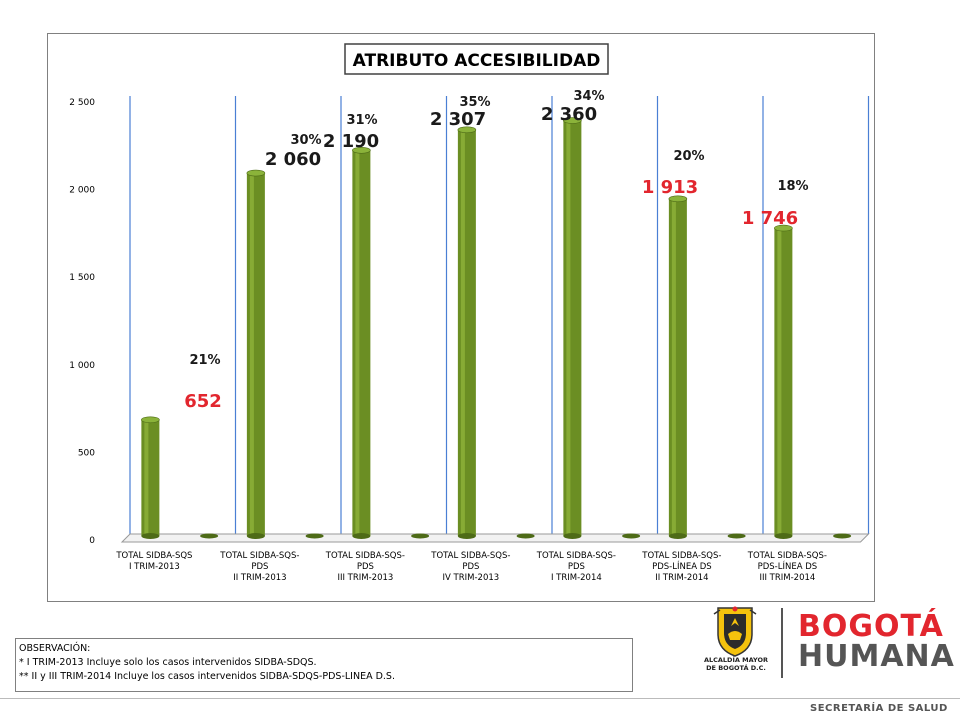 The height and width of the screenshot is (720, 960). Describe the element at coordinates (458, 119) in the screenshot. I see `value-label: 2 307` at that location.